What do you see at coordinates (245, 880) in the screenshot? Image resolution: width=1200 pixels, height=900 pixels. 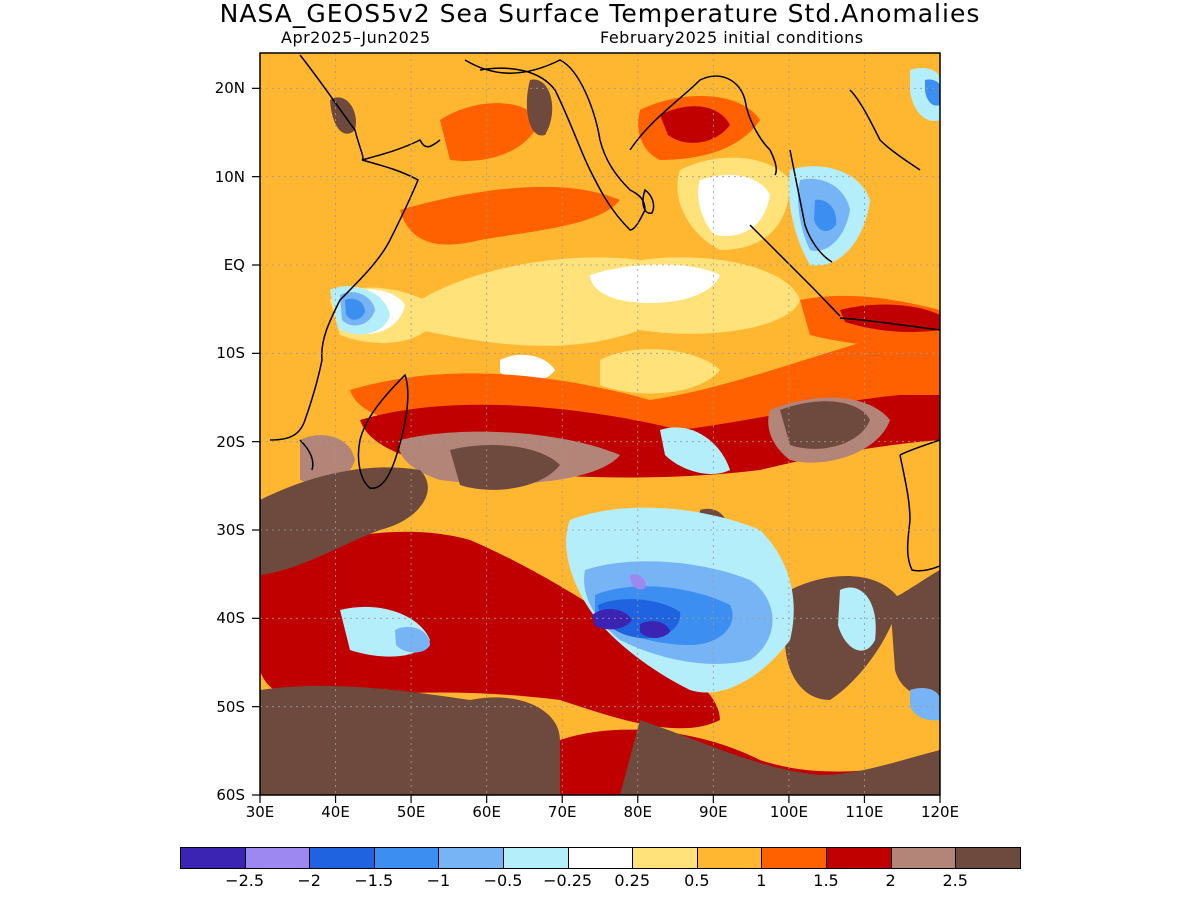 I see `colorbar-label: −2.5` at bounding box center [245, 880].